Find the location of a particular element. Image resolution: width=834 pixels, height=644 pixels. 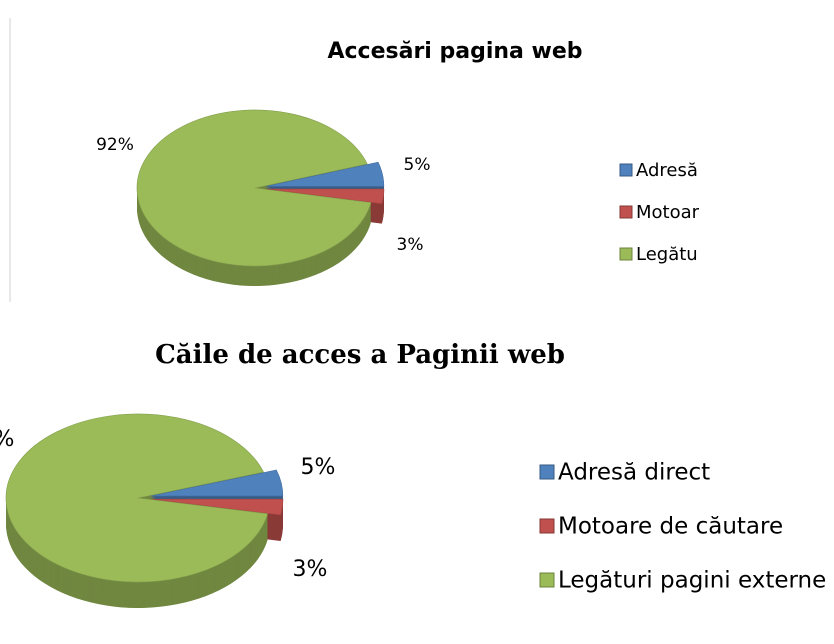

chart-title: Accesări pagina web is located at coordinates (454, 51).